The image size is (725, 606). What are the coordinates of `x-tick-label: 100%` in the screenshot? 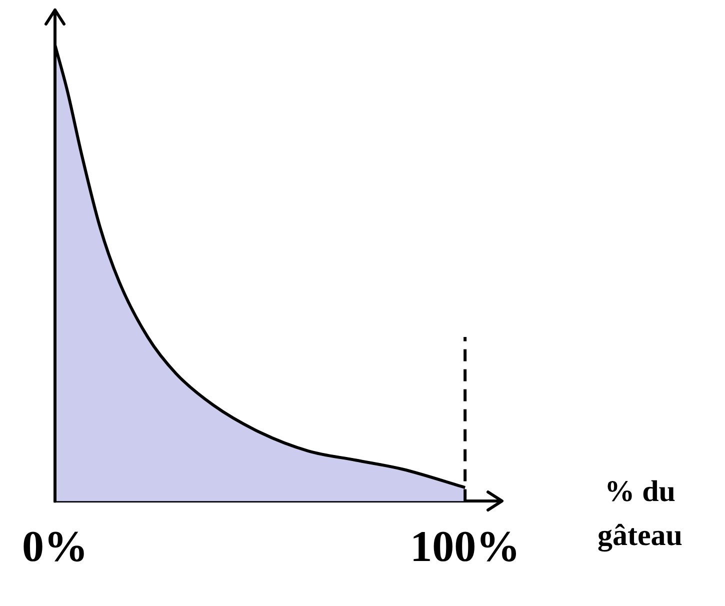 It's located at (465, 546).